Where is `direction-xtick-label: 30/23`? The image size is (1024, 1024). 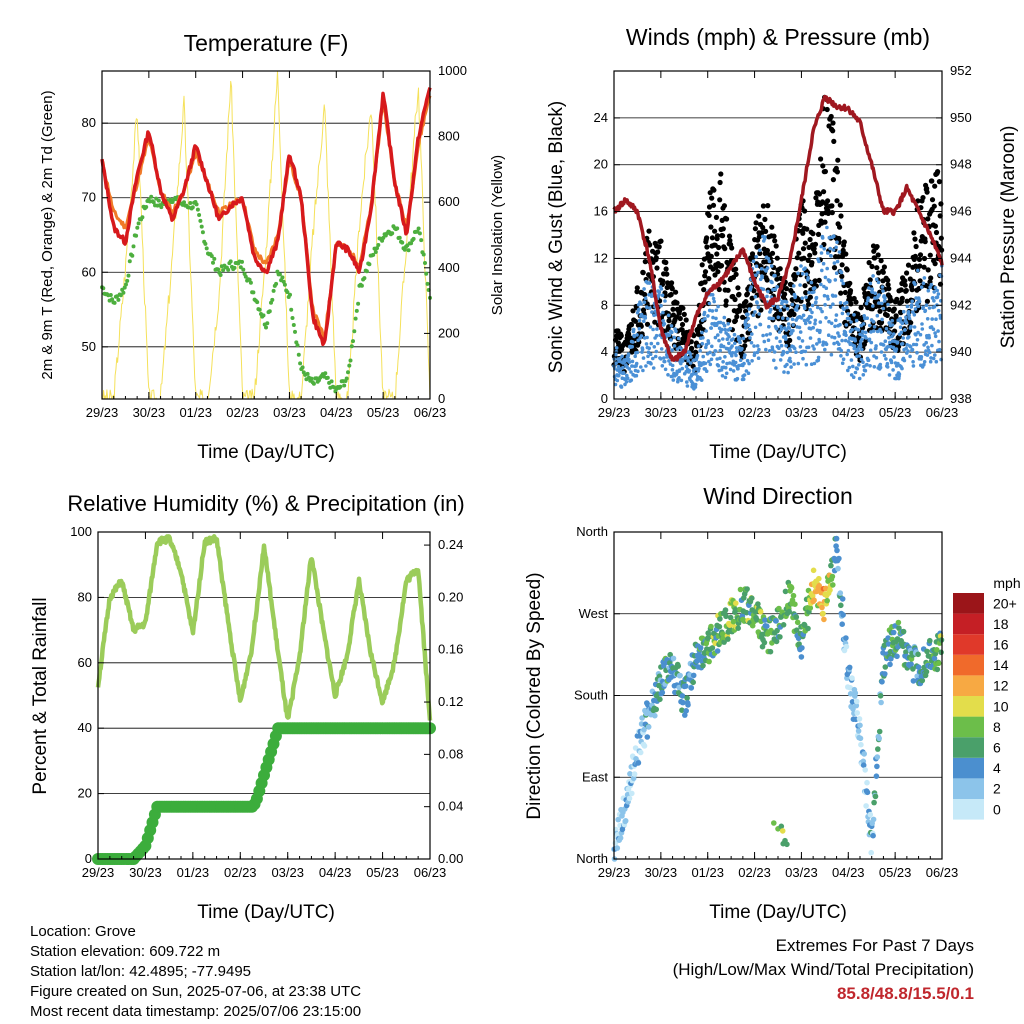
direction-xtick-label: 30/23 is located at coordinates (661, 872).